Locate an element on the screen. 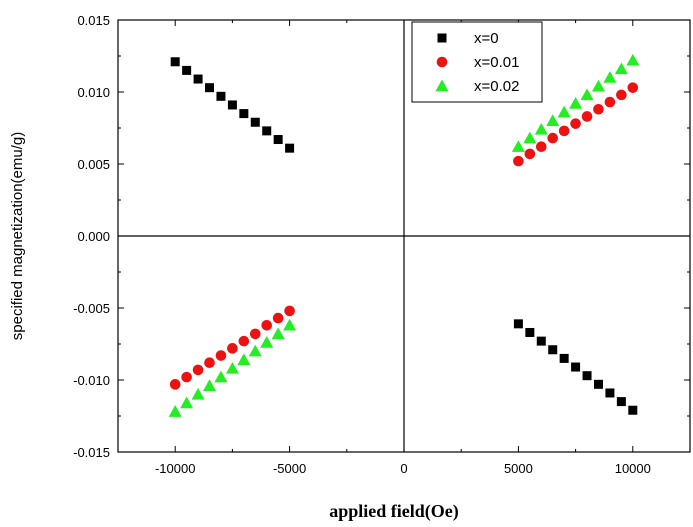 Image resolution: width=693 pixels, height=527 pixels. legend-label: x=0.01 is located at coordinates (496, 62).